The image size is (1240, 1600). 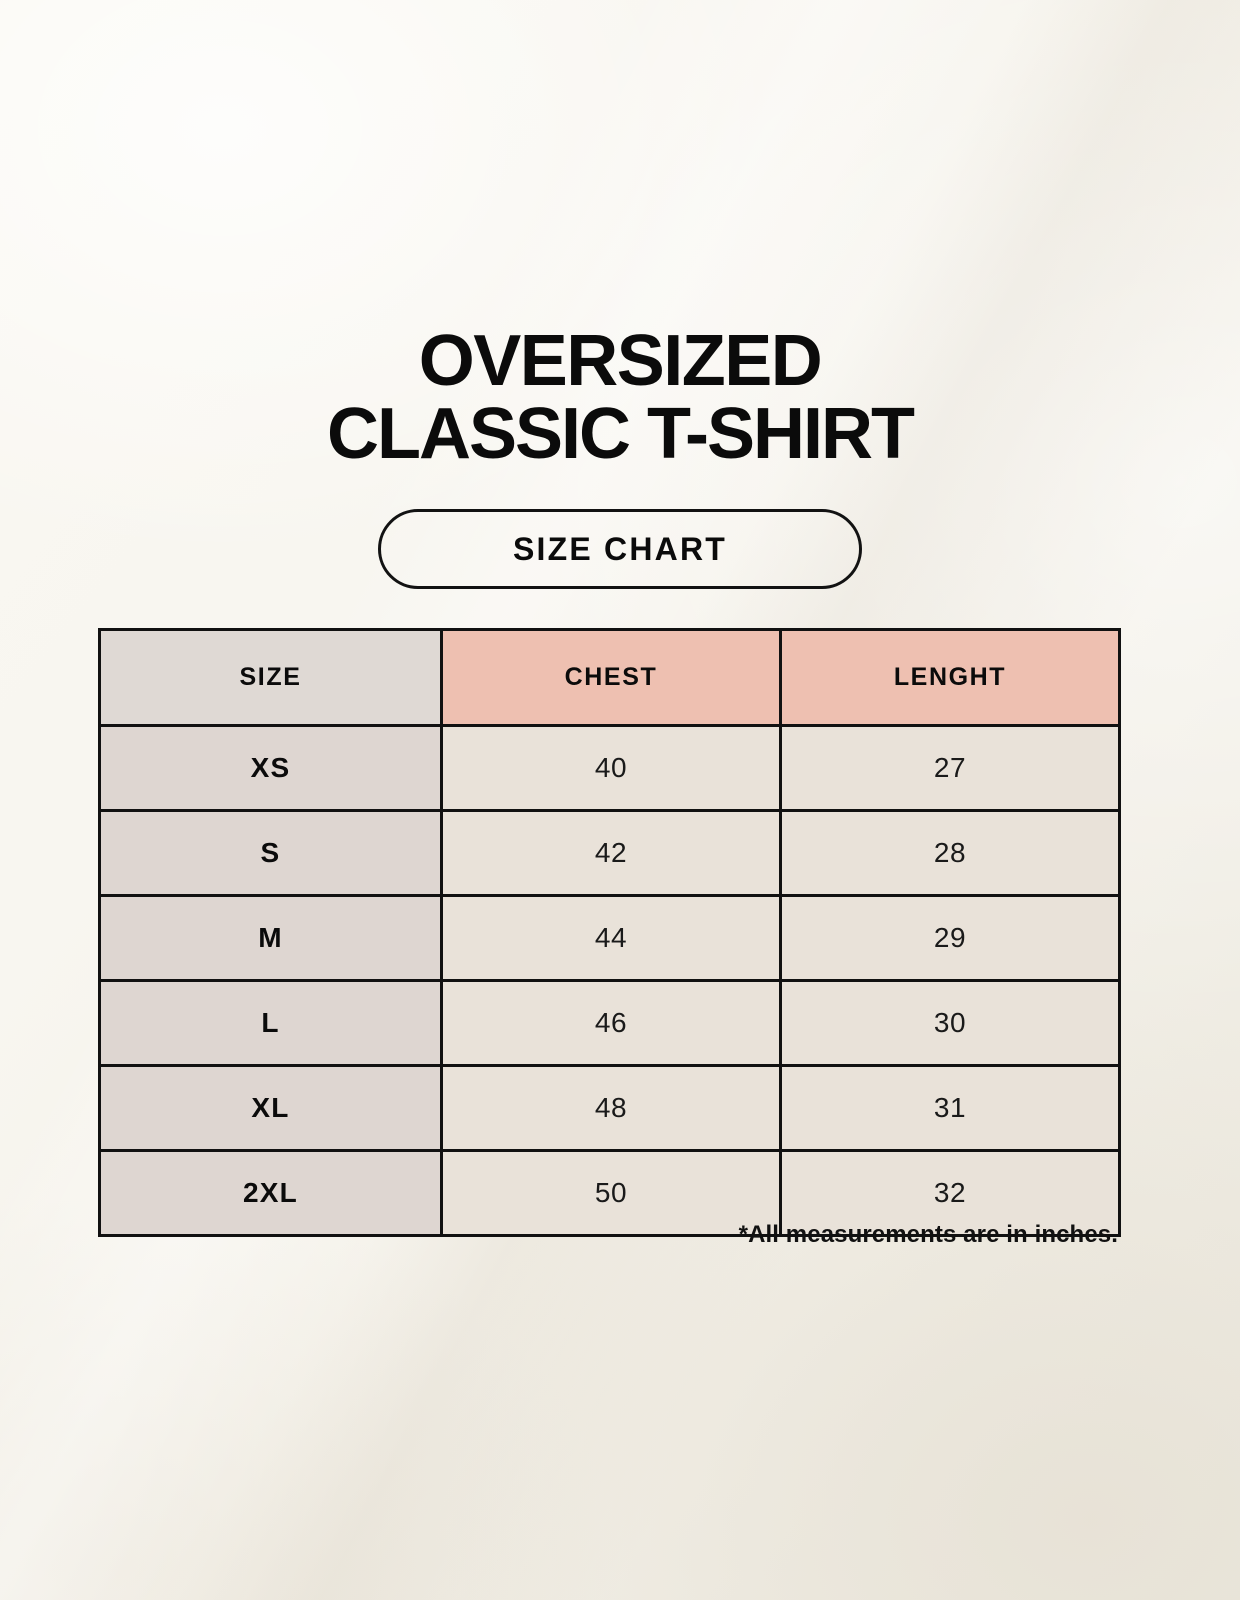 I want to click on cell-chest: 42, so click(x=611, y=853).